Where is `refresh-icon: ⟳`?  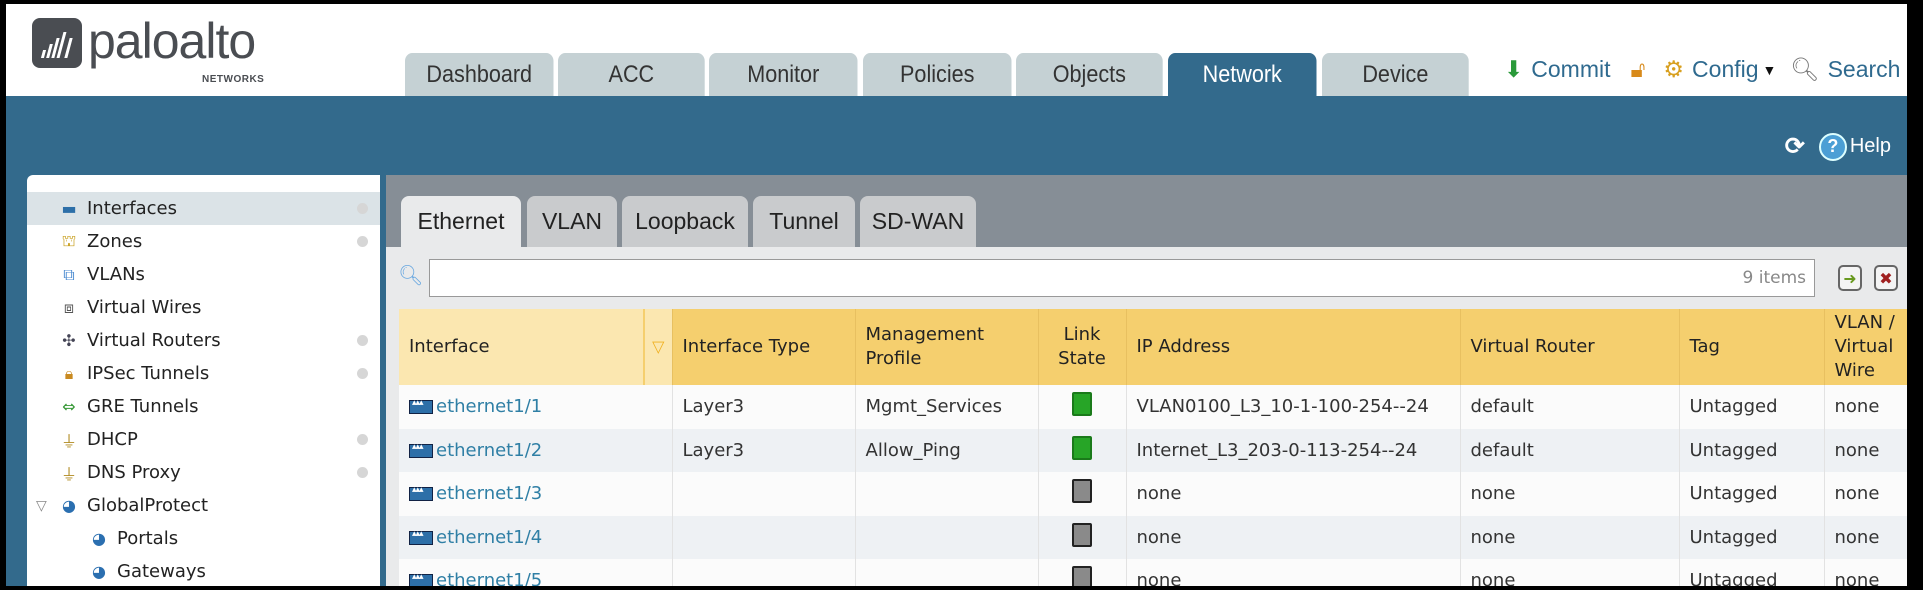
refresh-icon: ⟳ is located at coordinates (1794, 146).